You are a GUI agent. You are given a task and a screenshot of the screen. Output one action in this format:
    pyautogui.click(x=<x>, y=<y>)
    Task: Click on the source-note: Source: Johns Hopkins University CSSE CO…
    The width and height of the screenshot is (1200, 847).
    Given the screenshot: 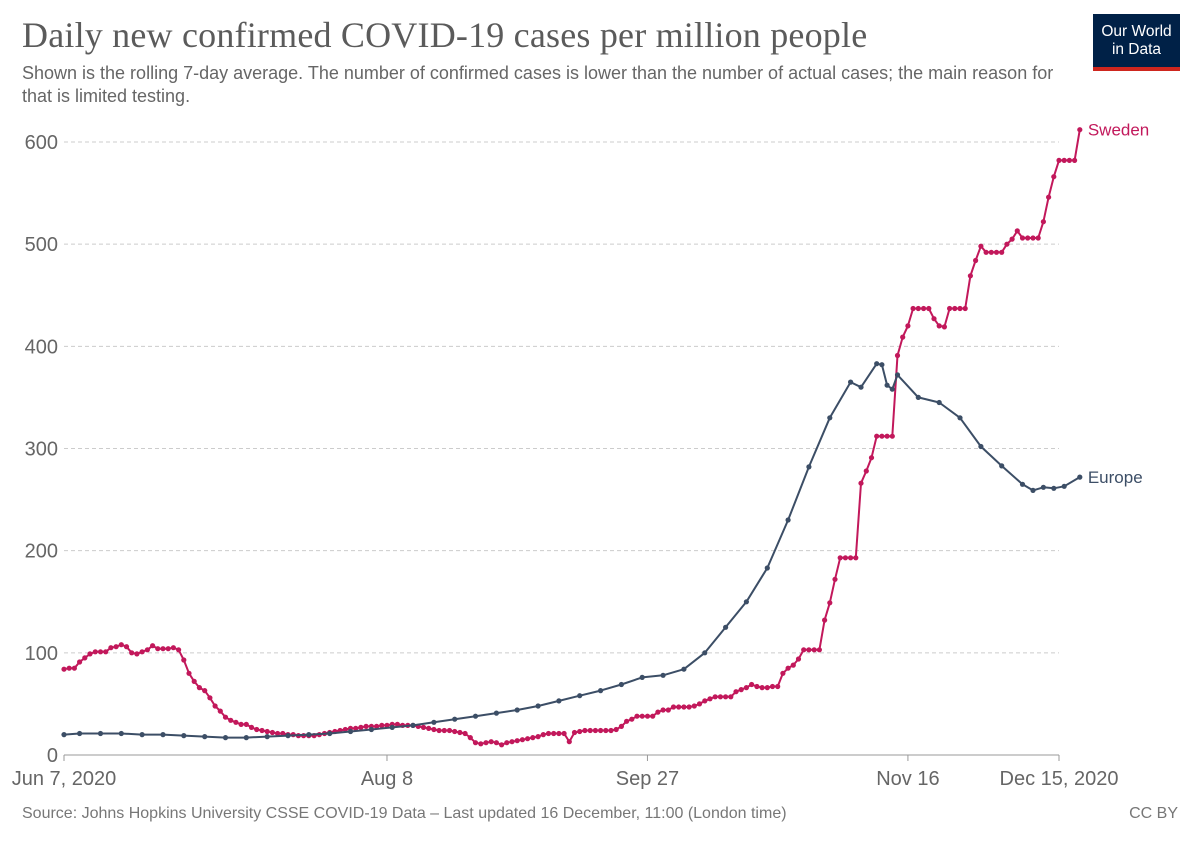 What is the action you would take?
    pyautogui.click(x=404, y=813)
    